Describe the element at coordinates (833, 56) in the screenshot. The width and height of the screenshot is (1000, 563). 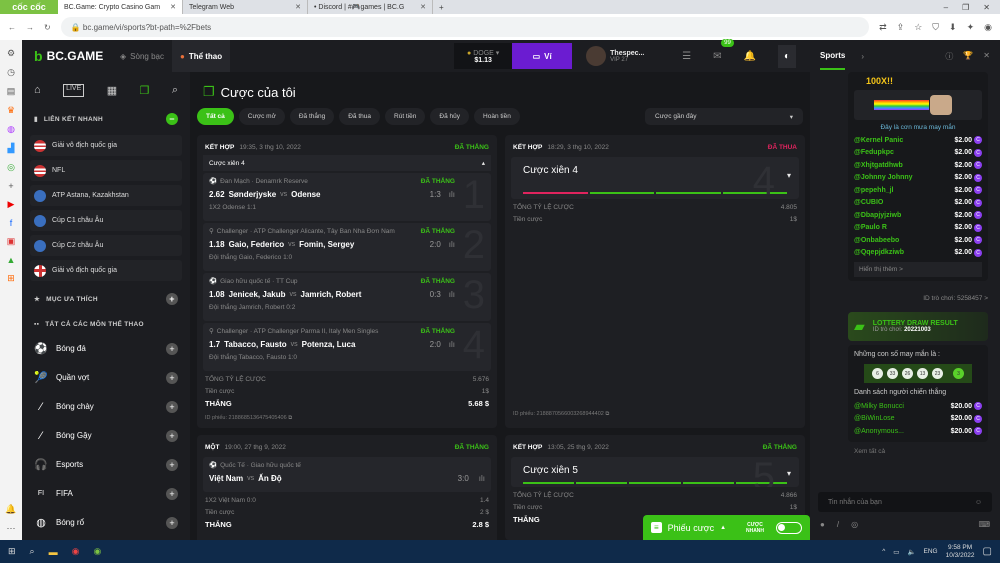
I see `tab-sports-chat: Sports` at that location.